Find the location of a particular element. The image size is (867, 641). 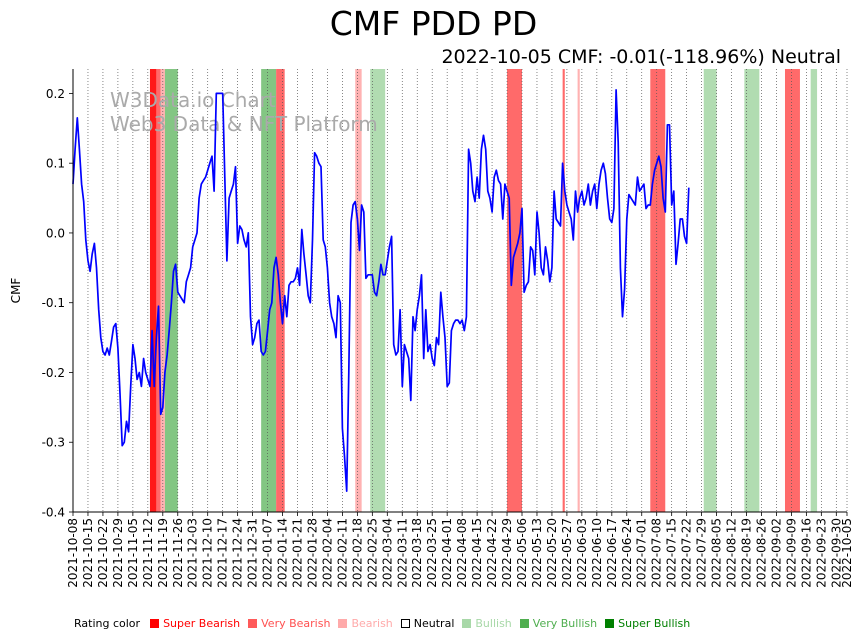

chart-subtitle: 2022-10-05 CMF: -0.01(-118.96%) Neutral is located at coordinates (641, 57).